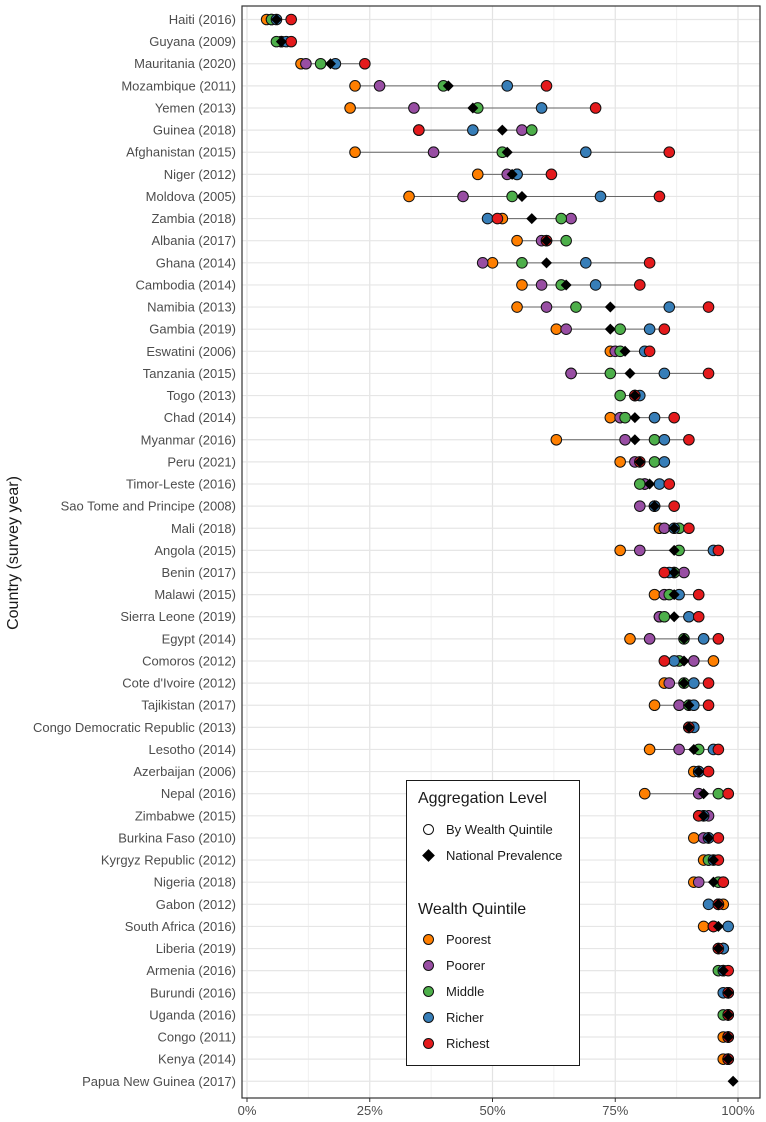 The image size is (766, 1122). I want to click on legend-swatch-middle, so click(428, 991).